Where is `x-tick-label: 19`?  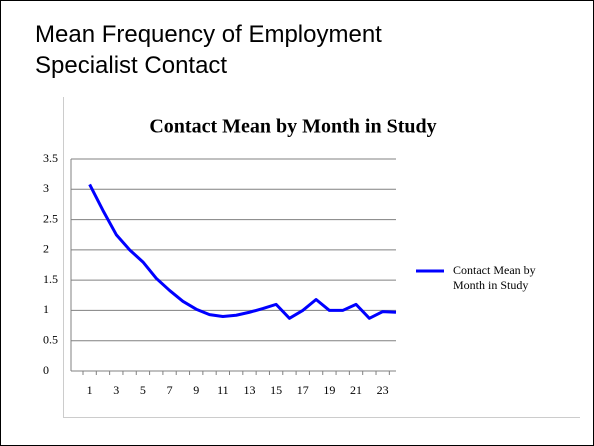
x-tick-label: 19 is located at coordinates (329, 390).